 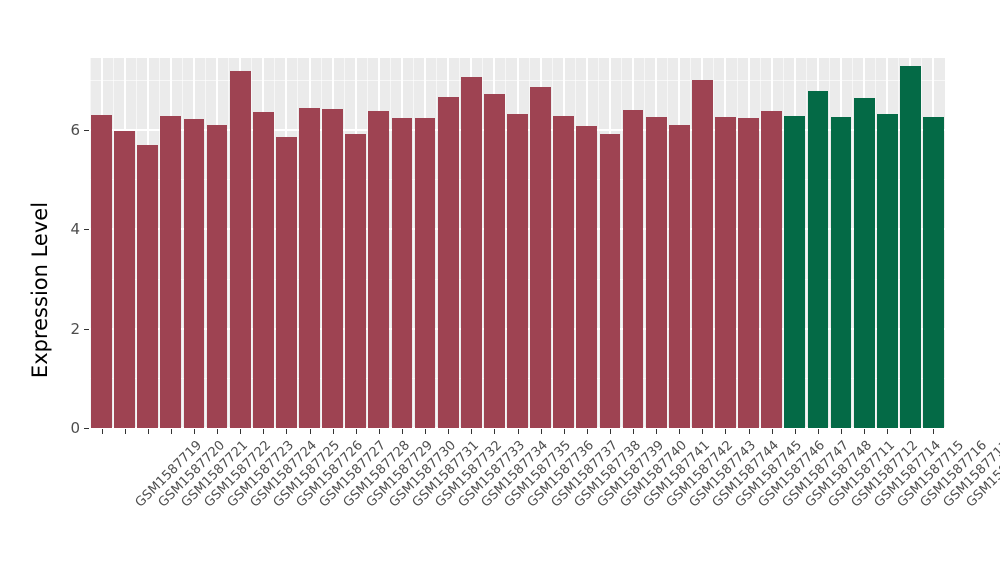 I want to click on y-axis-tick-label: 6, so click(x=75, y=130).